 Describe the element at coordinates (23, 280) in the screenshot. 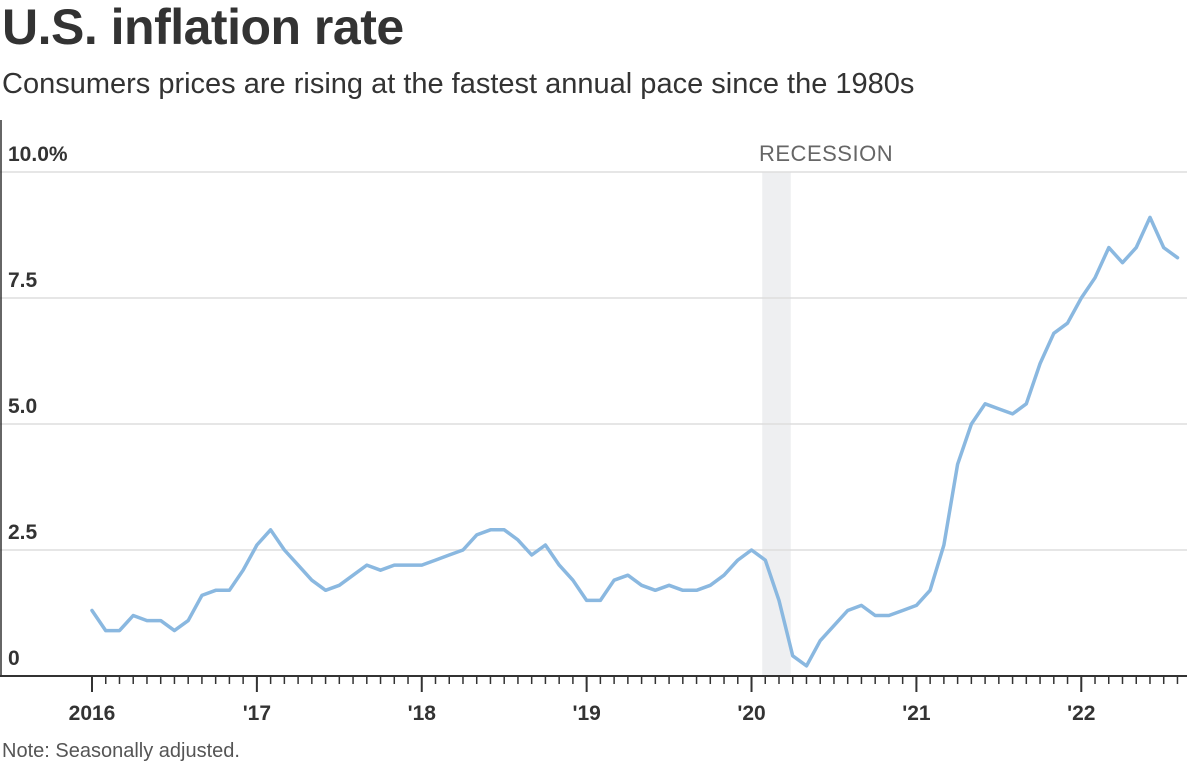

I see `y-tick-label: 7.5` at that location.